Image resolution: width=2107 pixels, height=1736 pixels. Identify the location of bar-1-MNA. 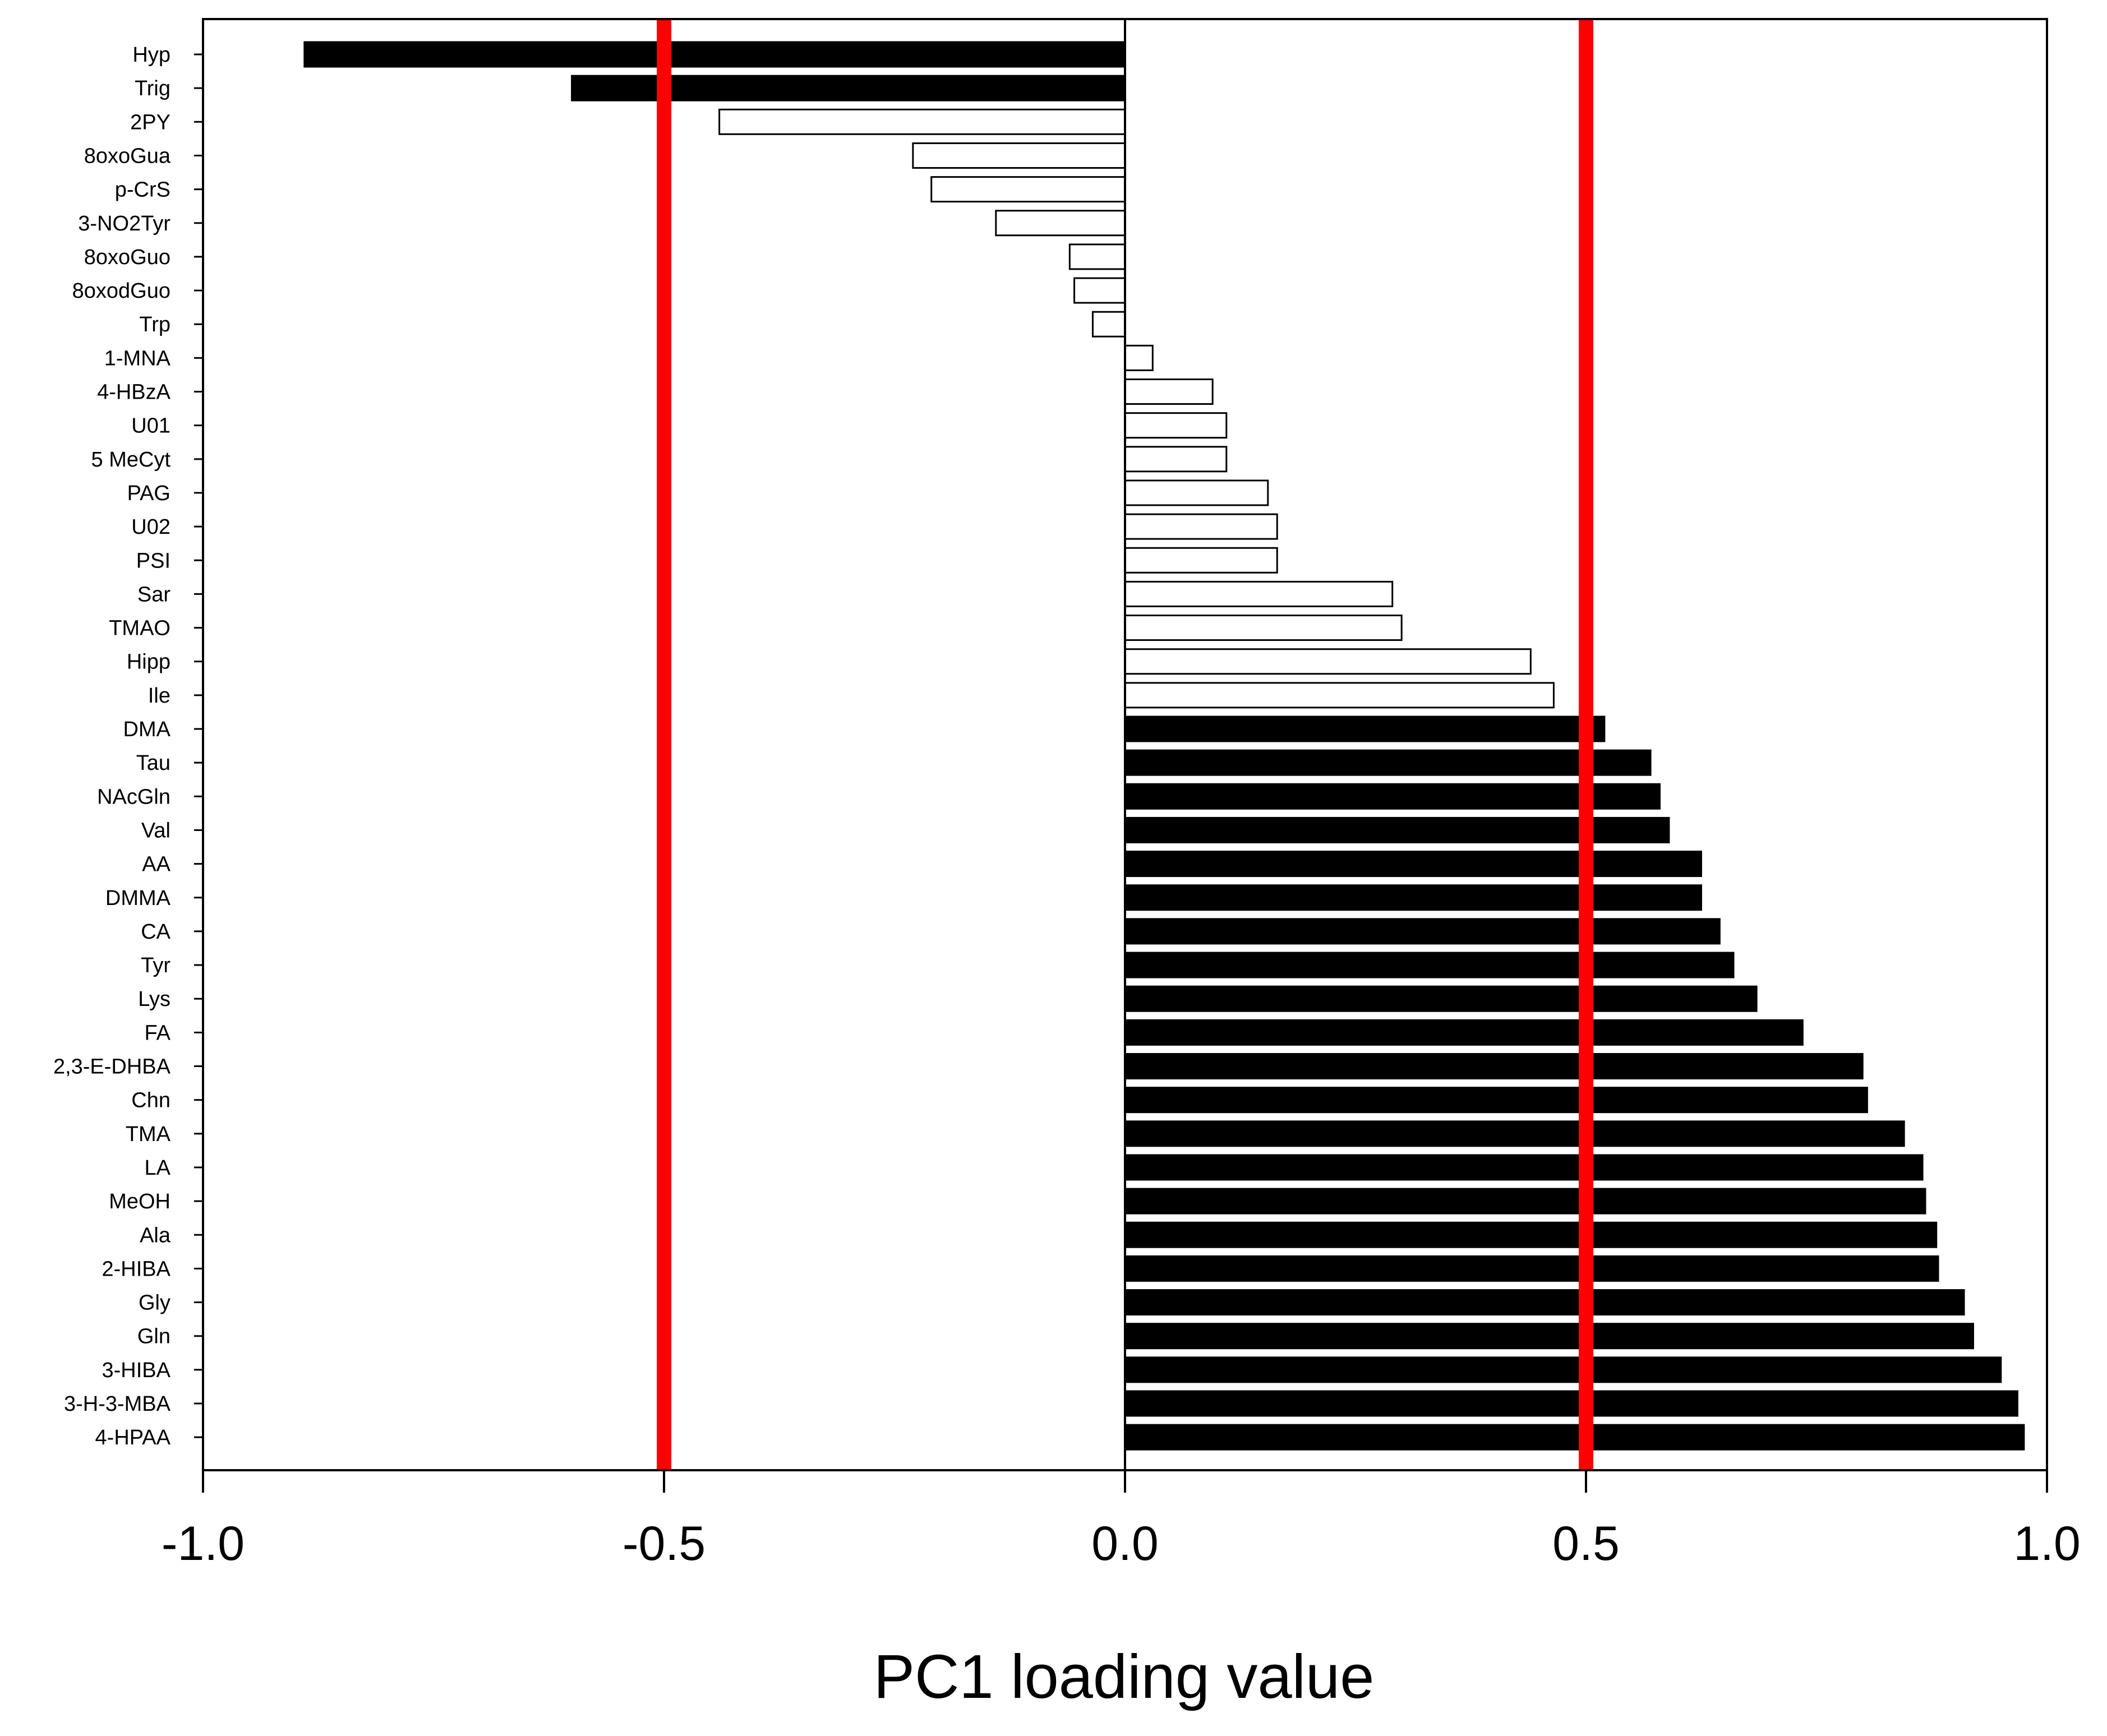
(1139, 357).